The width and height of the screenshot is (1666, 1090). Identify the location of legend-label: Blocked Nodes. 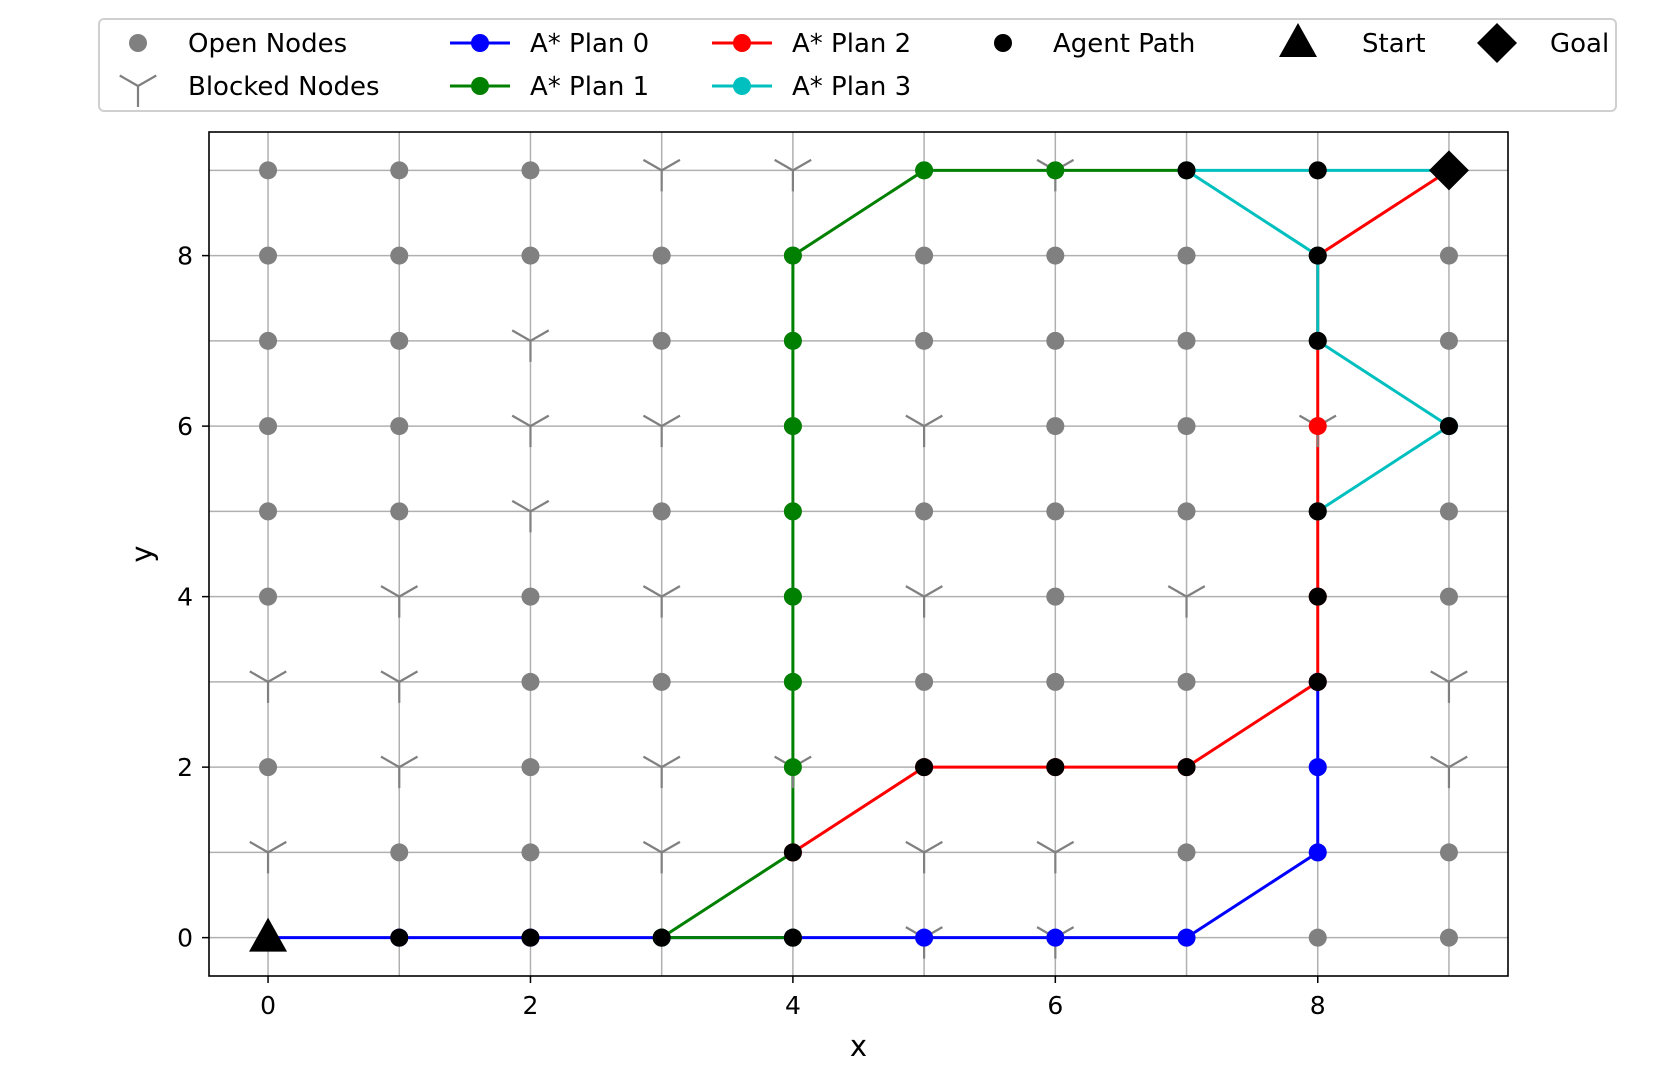
(284, 87).